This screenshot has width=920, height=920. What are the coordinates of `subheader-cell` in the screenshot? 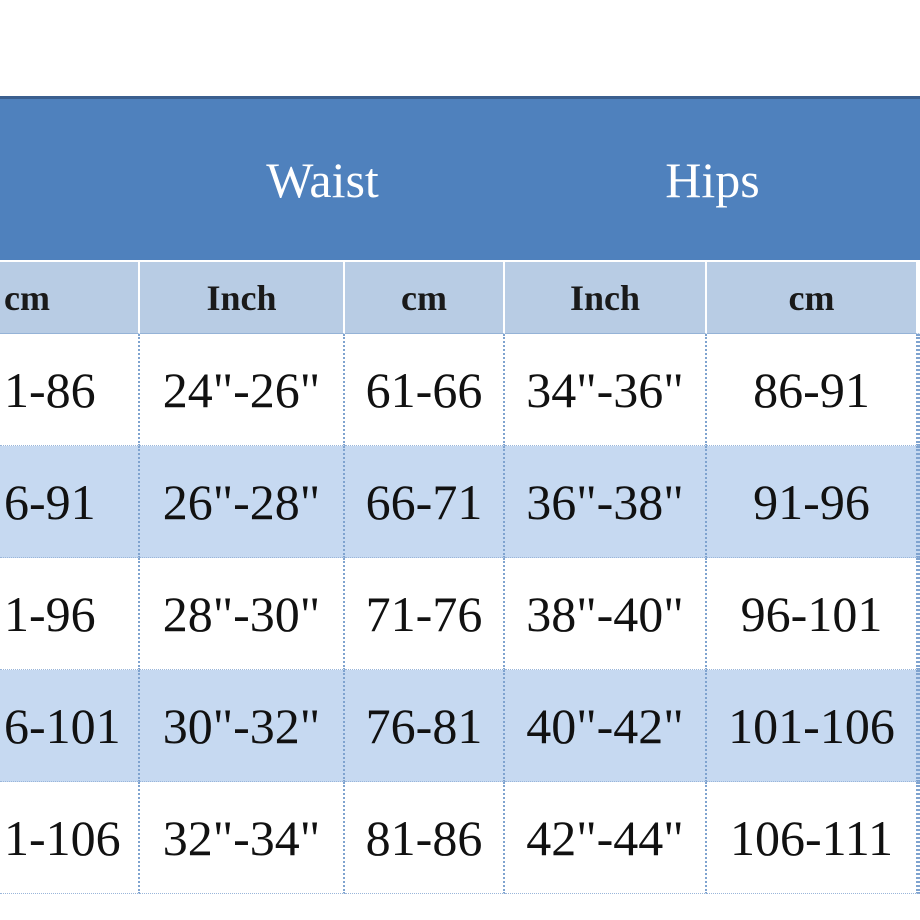 It's located at (919, 298).